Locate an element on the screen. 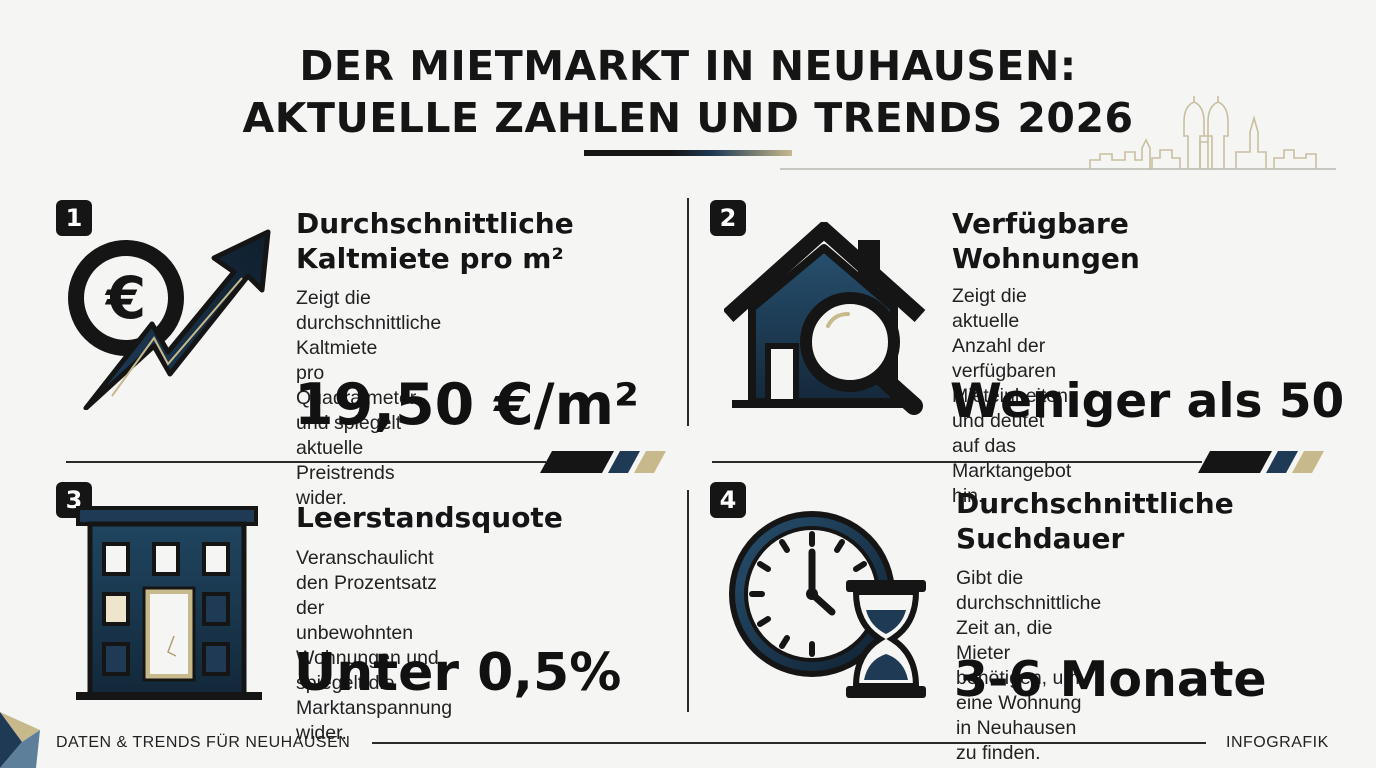 The width and height of the screenshot is (1376, 768). city-skyline-icon is located at coordinates (1058, 133).